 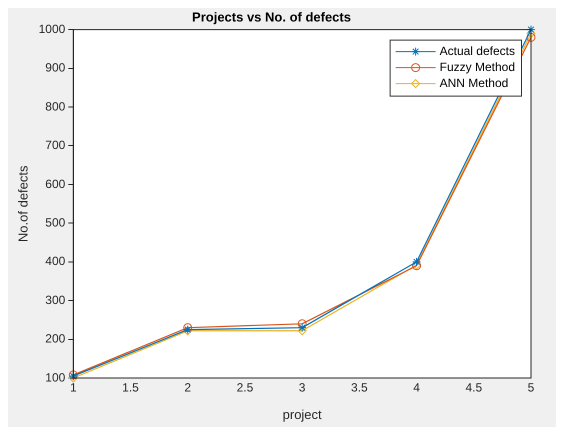 I want to click on y-tick-label: 100, so click(x=55, y=377).